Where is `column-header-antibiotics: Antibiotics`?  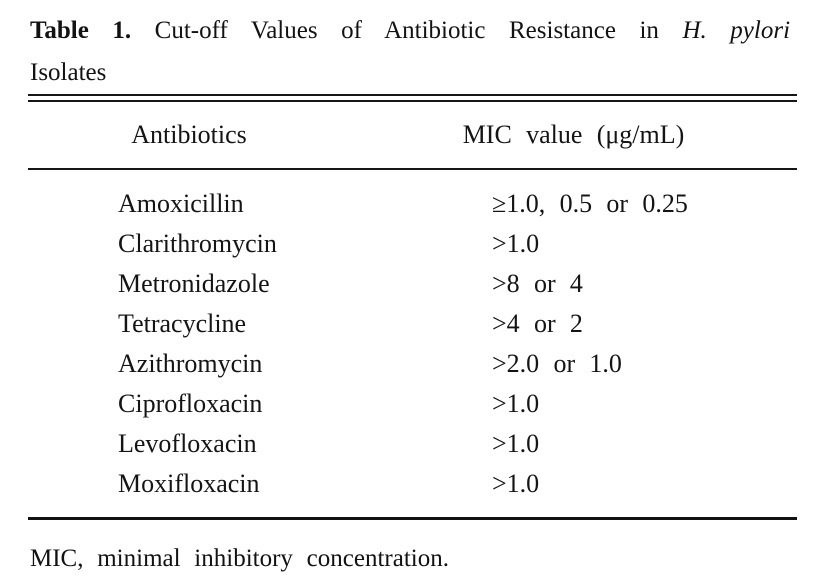 column-header-antibiotics: Antibiotics is located at coordinates (189, 134).